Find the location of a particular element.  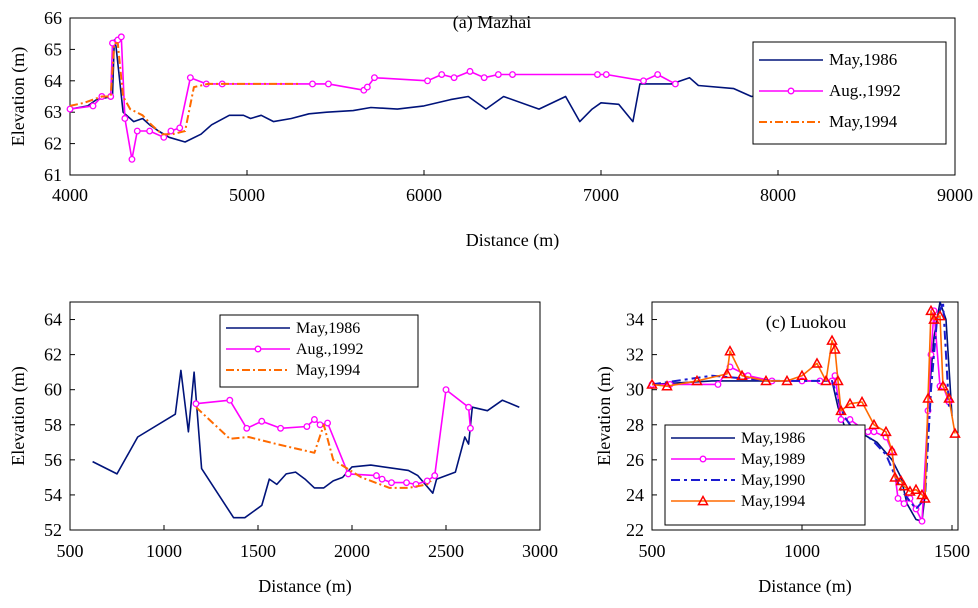

x-tick-label: 5000 is located at coordinates (247, 195).